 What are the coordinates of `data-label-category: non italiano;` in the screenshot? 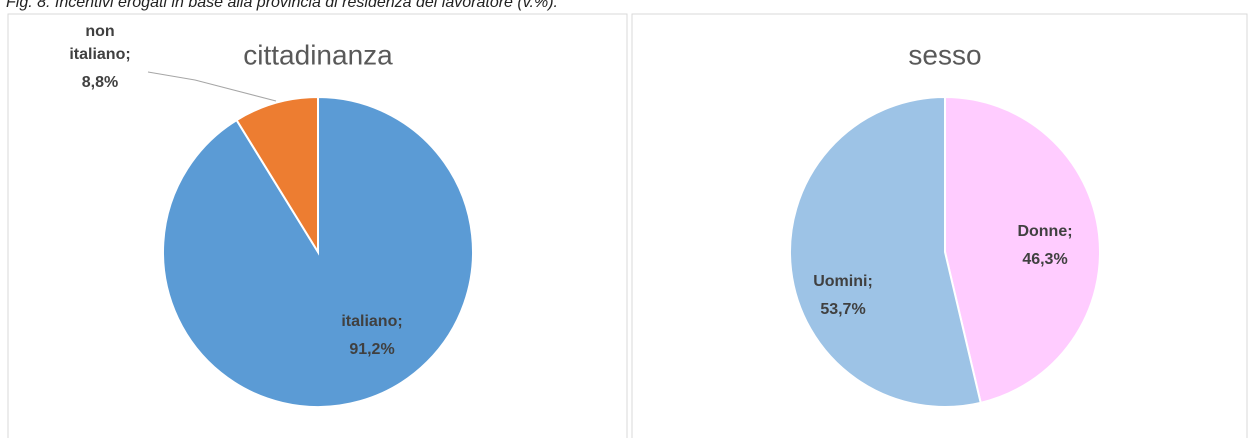 It's located at (99, 43).